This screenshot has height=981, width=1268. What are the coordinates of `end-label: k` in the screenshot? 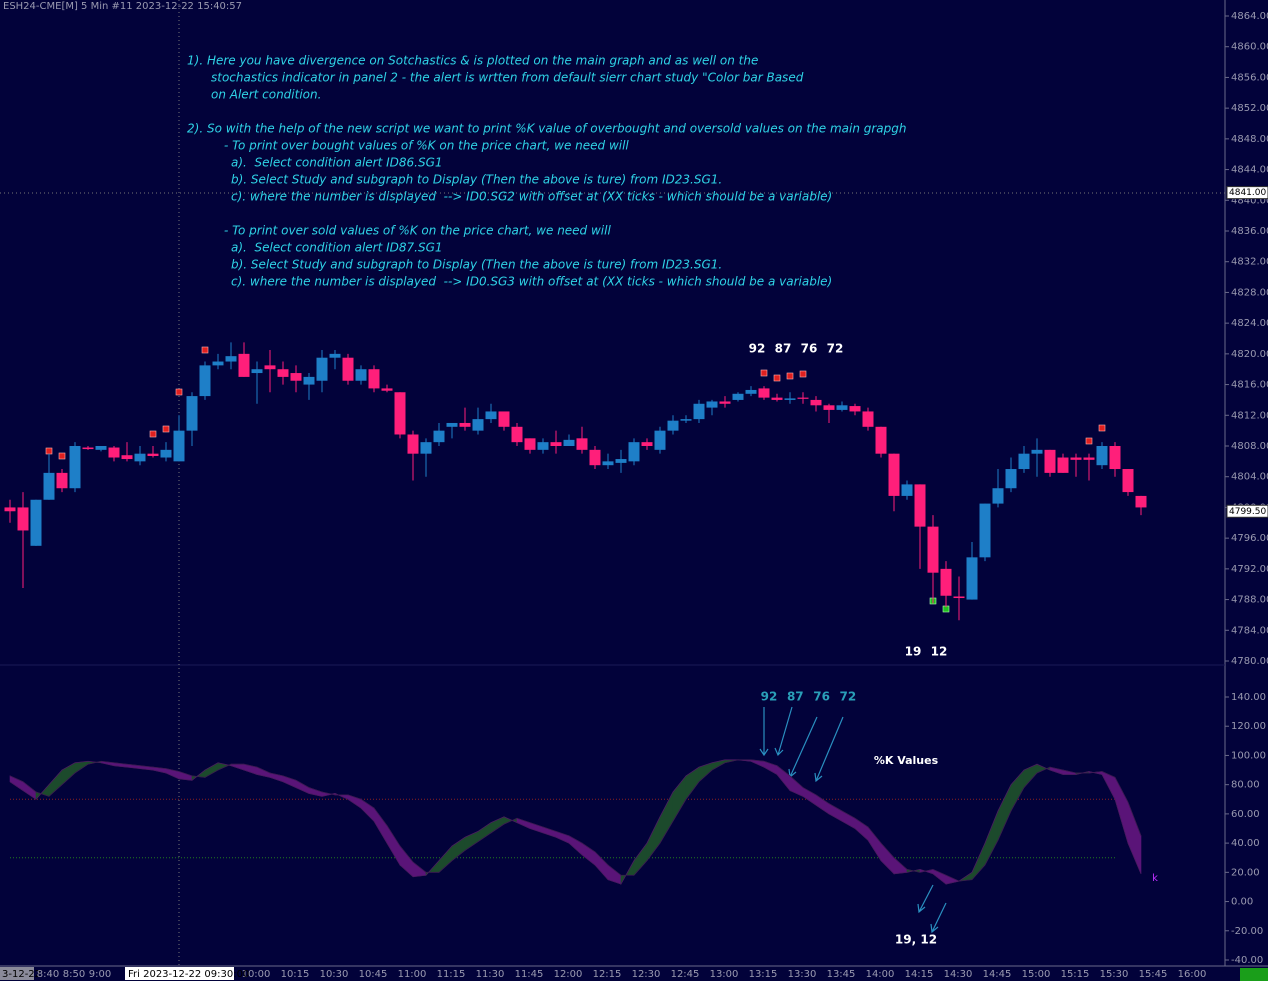 It's located at (1155, 878).